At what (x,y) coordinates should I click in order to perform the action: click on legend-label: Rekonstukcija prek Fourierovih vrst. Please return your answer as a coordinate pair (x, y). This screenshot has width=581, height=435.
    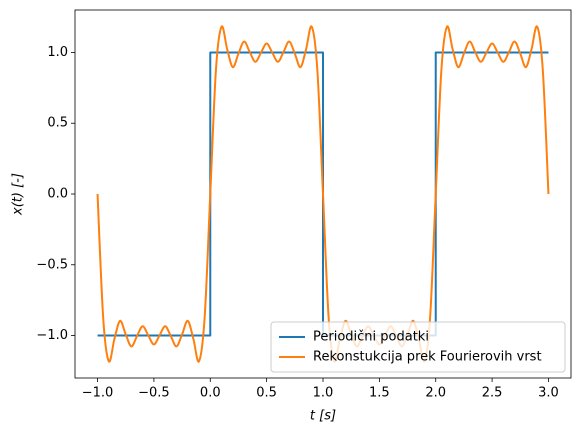
    Looking at the image, I should click on (427, 357).